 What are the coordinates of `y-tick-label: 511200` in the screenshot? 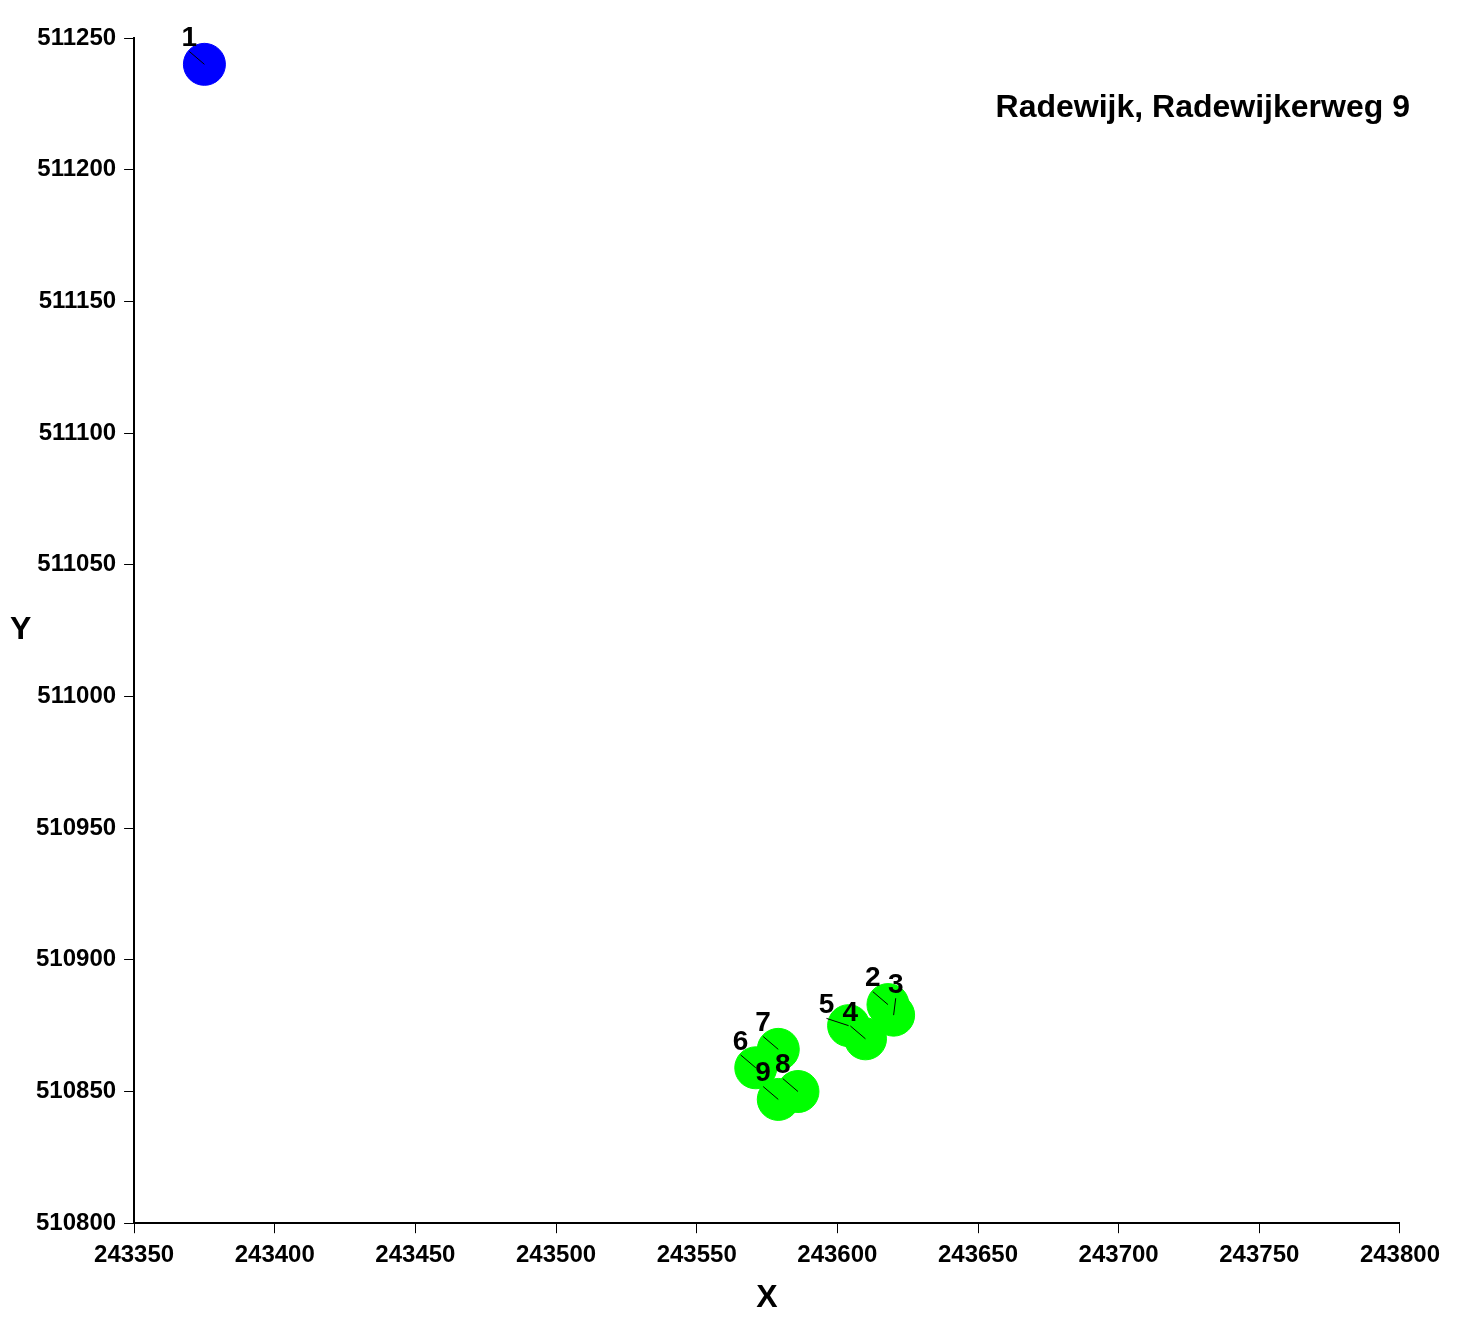 It's located at (77, 168).